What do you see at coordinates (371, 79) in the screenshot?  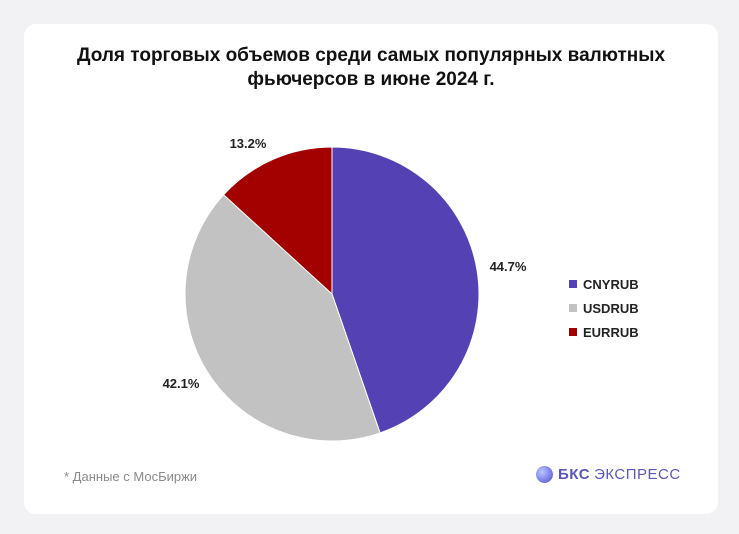 I see `chart-title-line-2: фьючерсов в июне 2024 г.` at bounding box center [371, 79].